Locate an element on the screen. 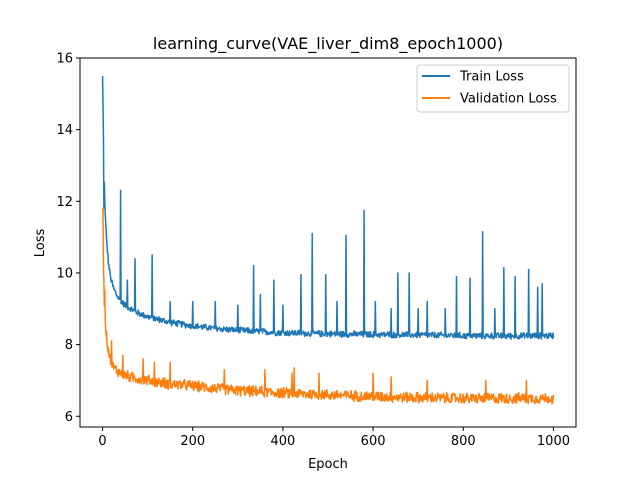  y-tick-label: 14 is located at coordinates (64, 130).